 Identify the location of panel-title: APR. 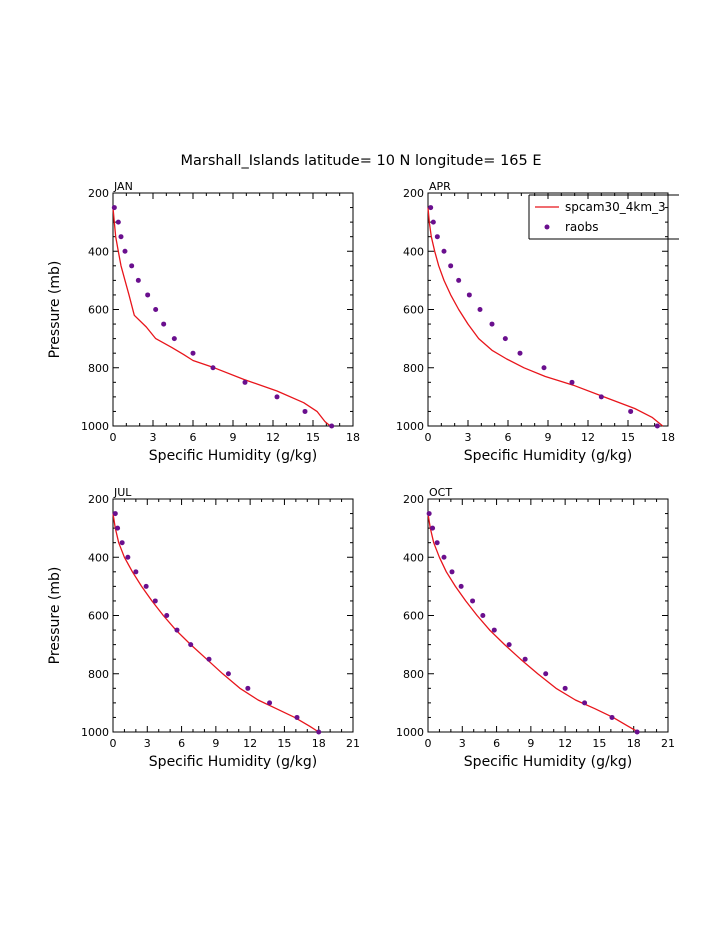
(440, 186).